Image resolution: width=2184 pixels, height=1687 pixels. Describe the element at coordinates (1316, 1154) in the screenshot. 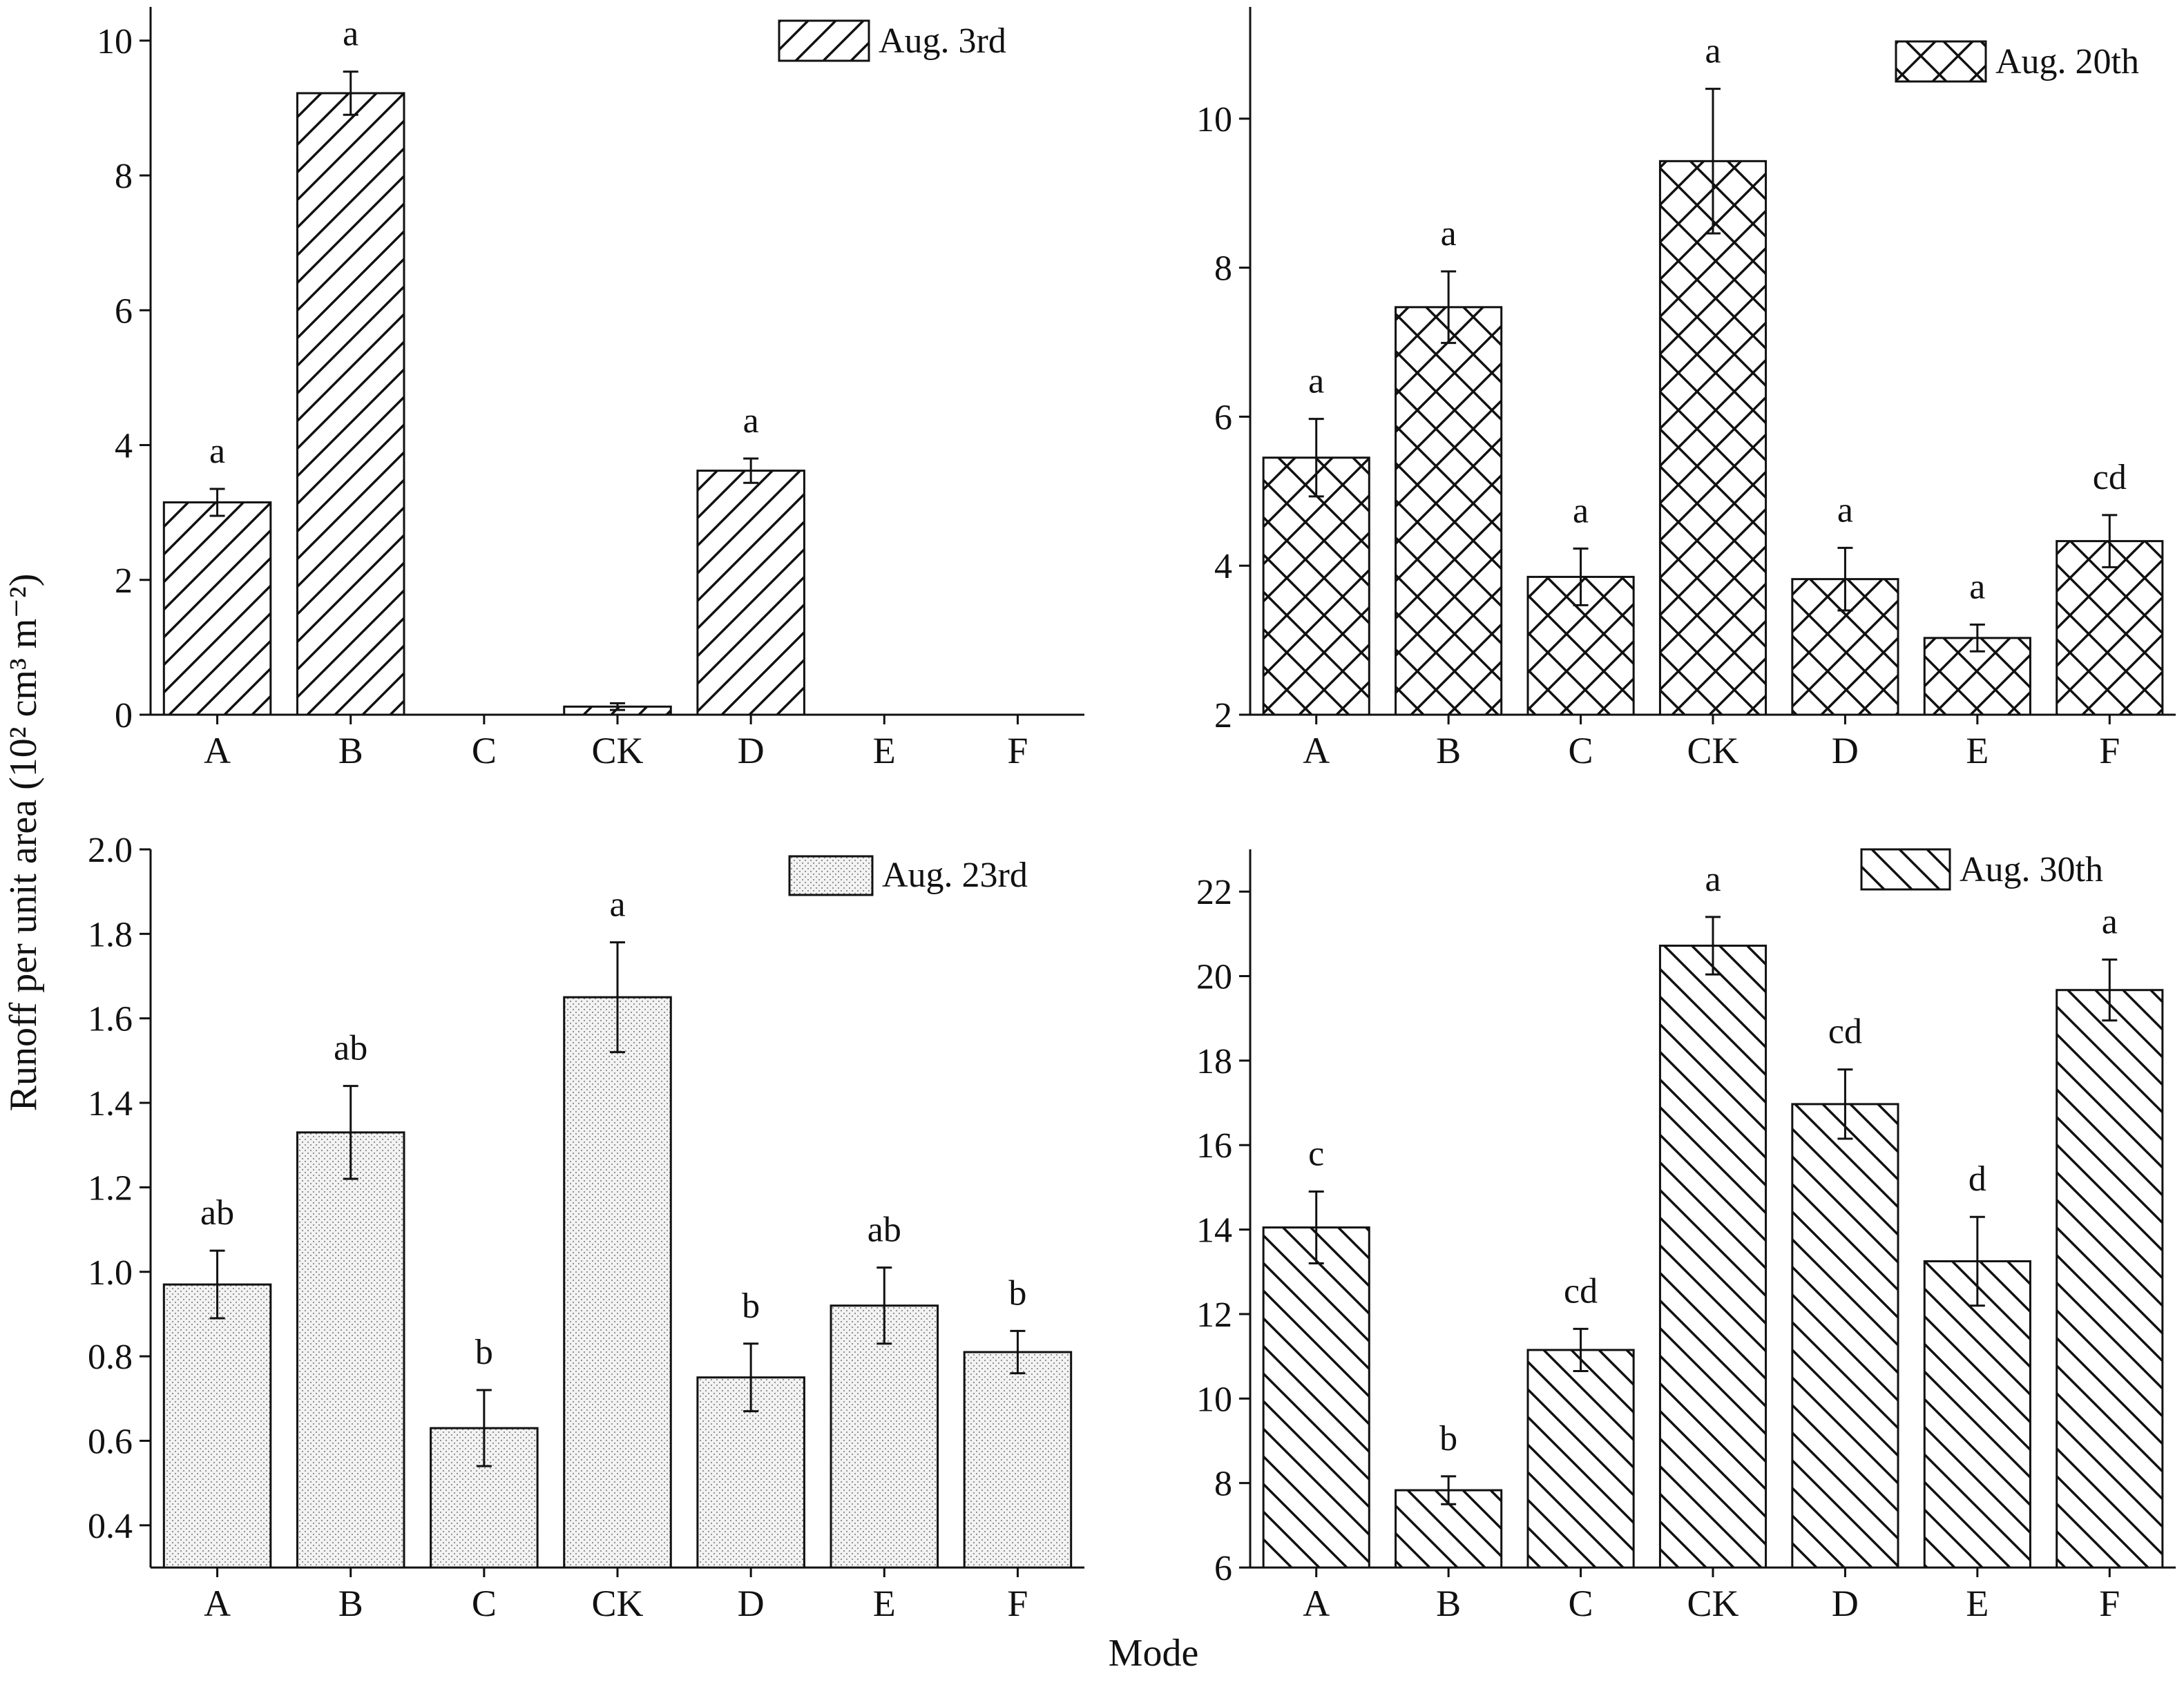

I see `significance-label: c` at that location.